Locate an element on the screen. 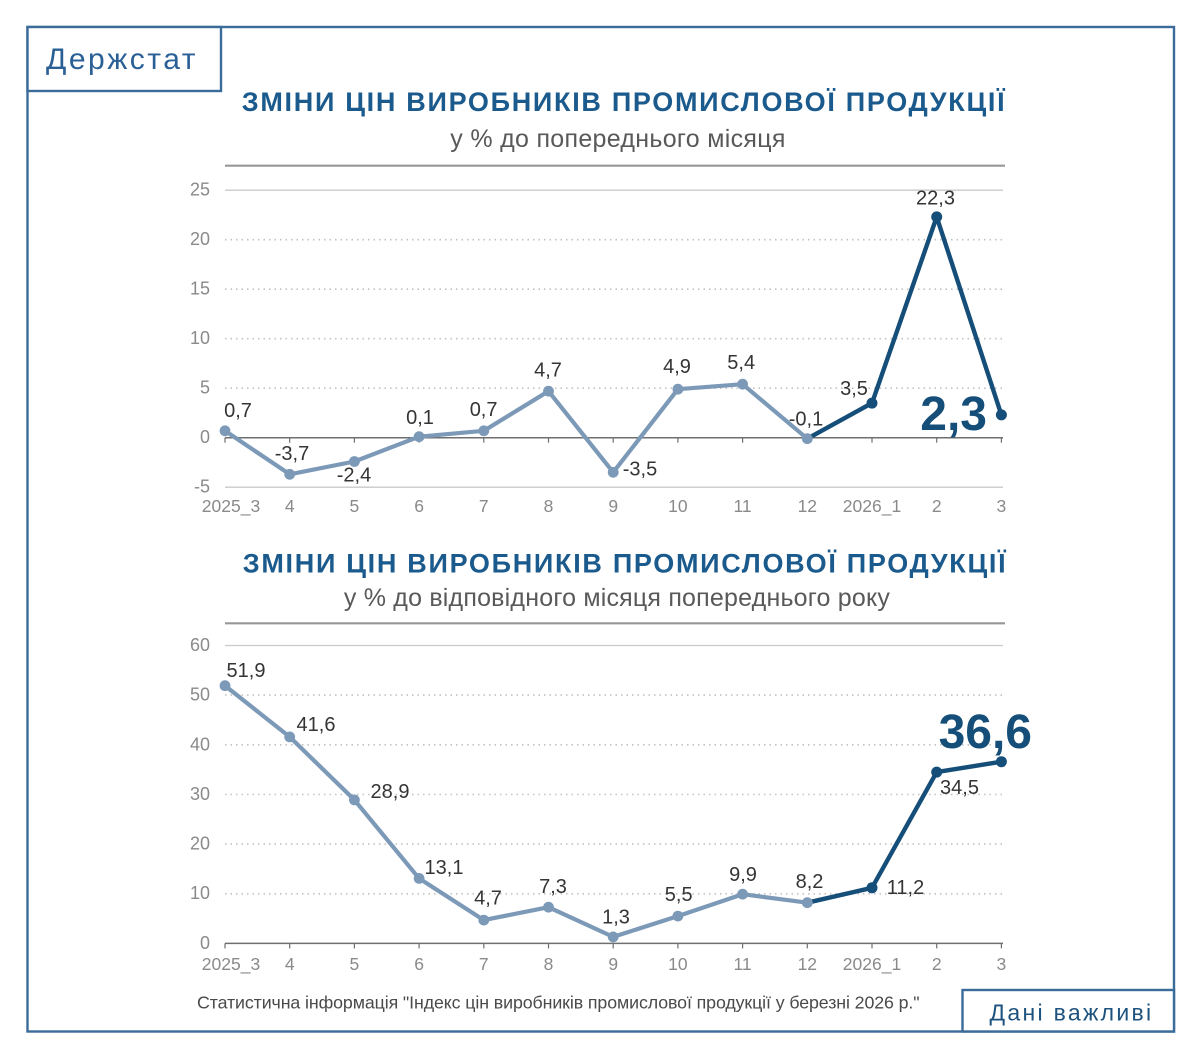 Image resolution: width=1200 pixels, height=1060 pixels. svg-text: 30 is located at coordinates (200, 794).